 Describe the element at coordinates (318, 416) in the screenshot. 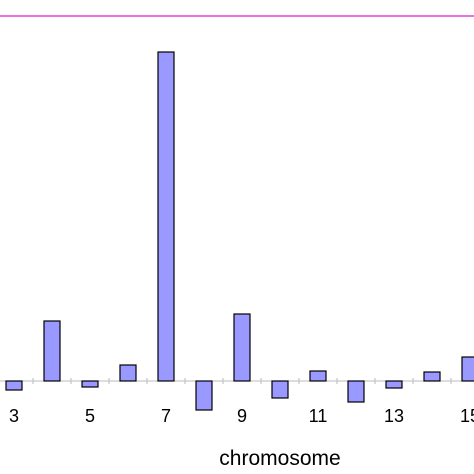

I see `x-tick-label: 11` at that location.